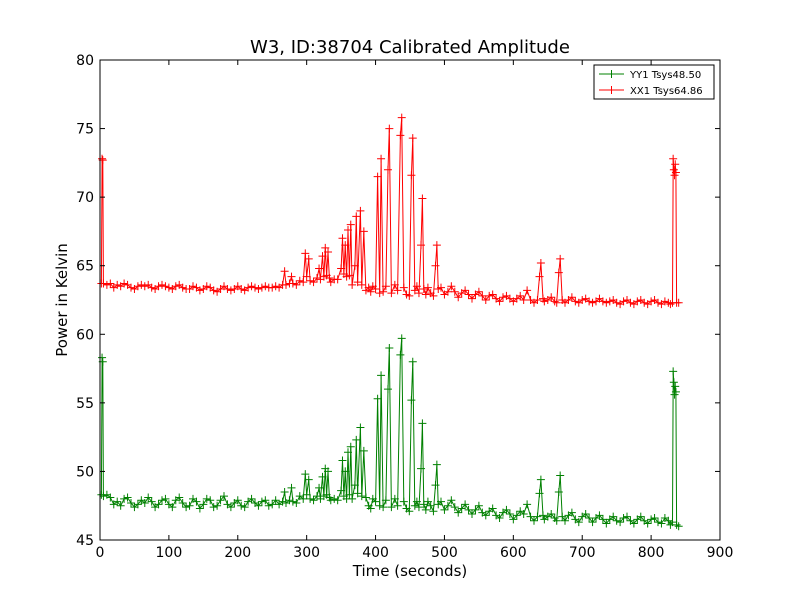 This screenshot has width=800, height=600. What do you see at coordinates (375, 553) in the screenshot?
I see `x-tick-label: 400` at bounding box center [375, 553].